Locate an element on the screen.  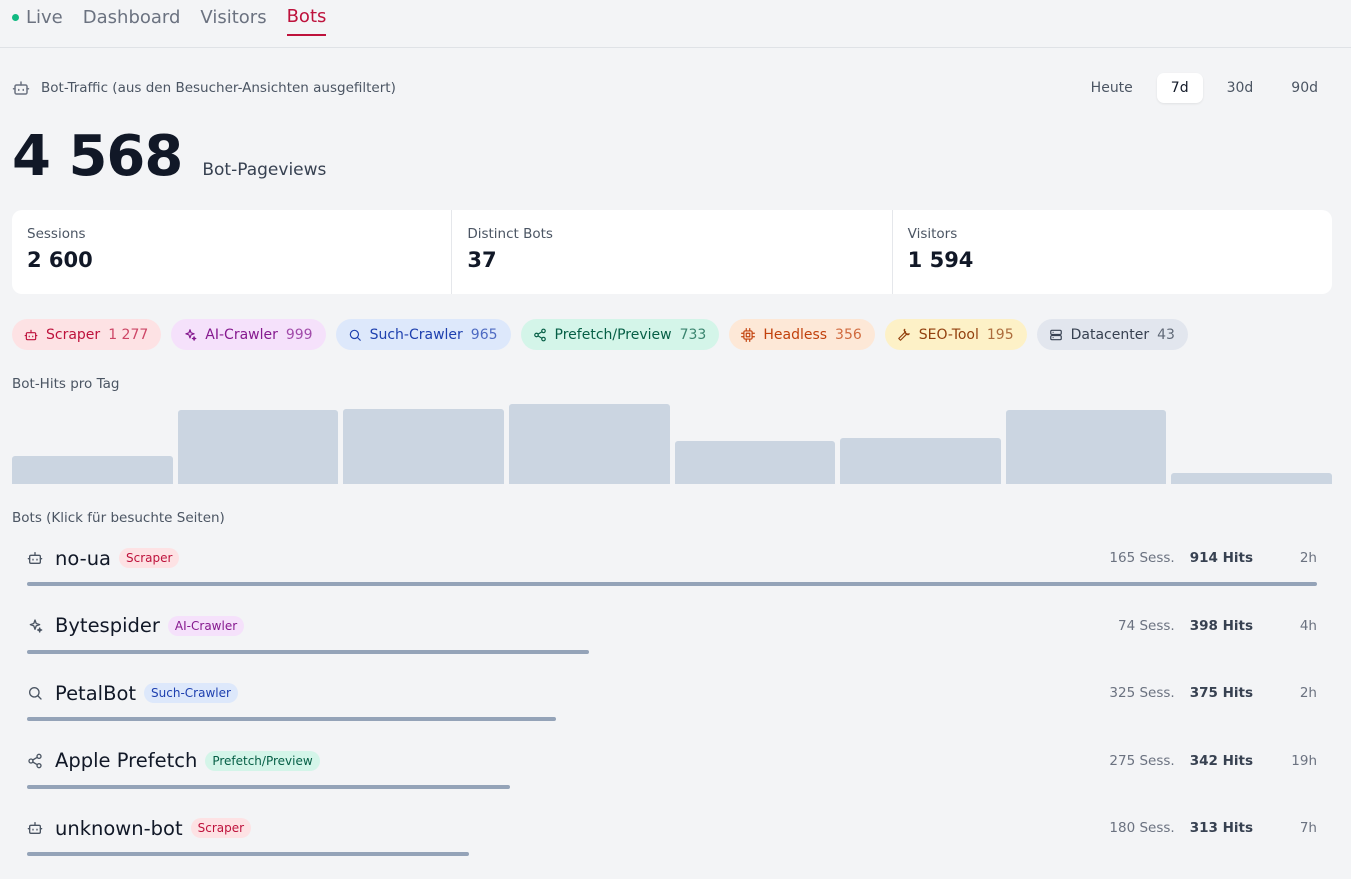
chip-label: Prefetch/Preview is located at coordinates (613, 334).